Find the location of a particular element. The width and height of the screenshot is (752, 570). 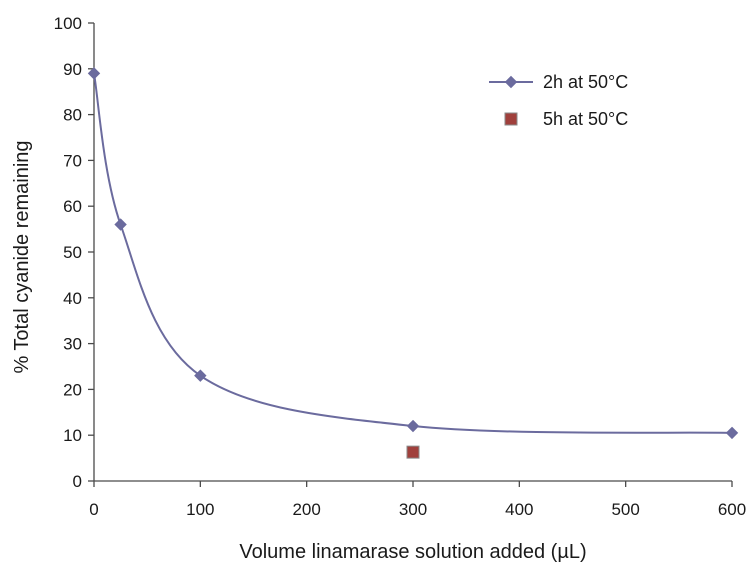

y-tick-label: 80 is located at coordinates (72, 115).